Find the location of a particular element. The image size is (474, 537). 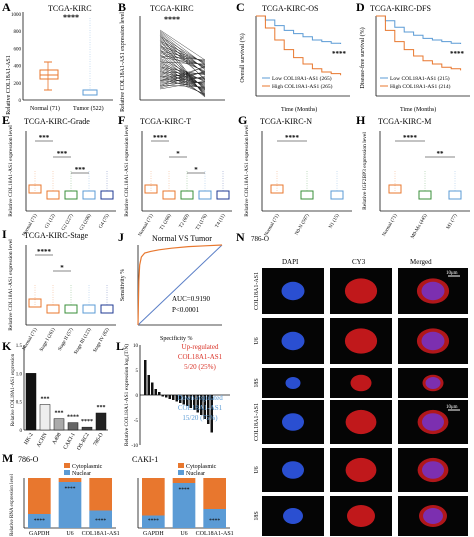

y-axis-label: Overall survival (%) is located at coordinates (242, 57).